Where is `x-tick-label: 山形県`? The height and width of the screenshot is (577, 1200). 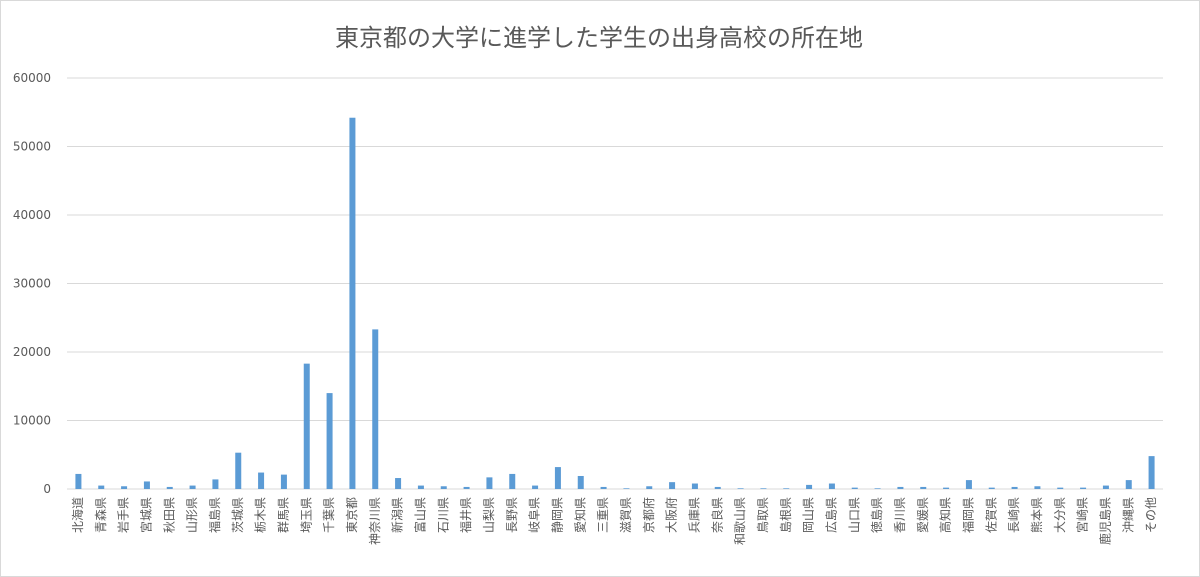 x-tick-label: 山形県 is located at coordinates (192, 515).